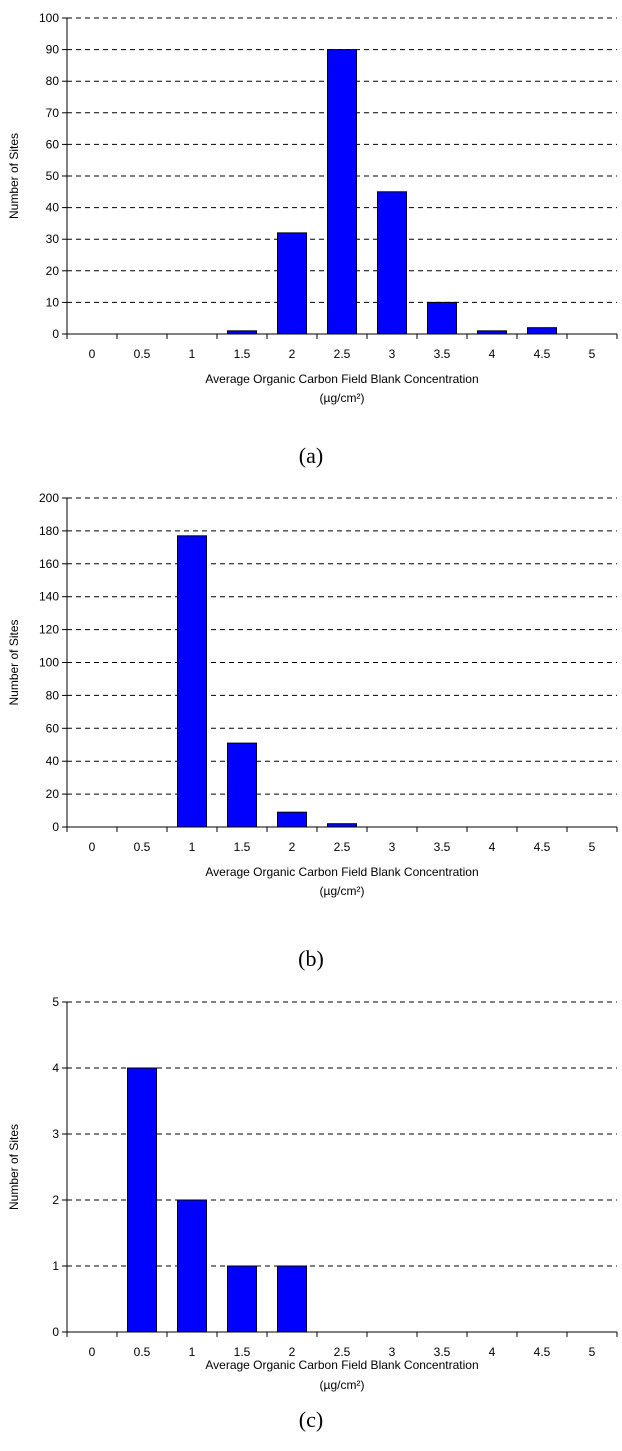  Describe the element at coordinates (55, 1266) in the screenshot. I see `y-tick-label: 1` at that location.